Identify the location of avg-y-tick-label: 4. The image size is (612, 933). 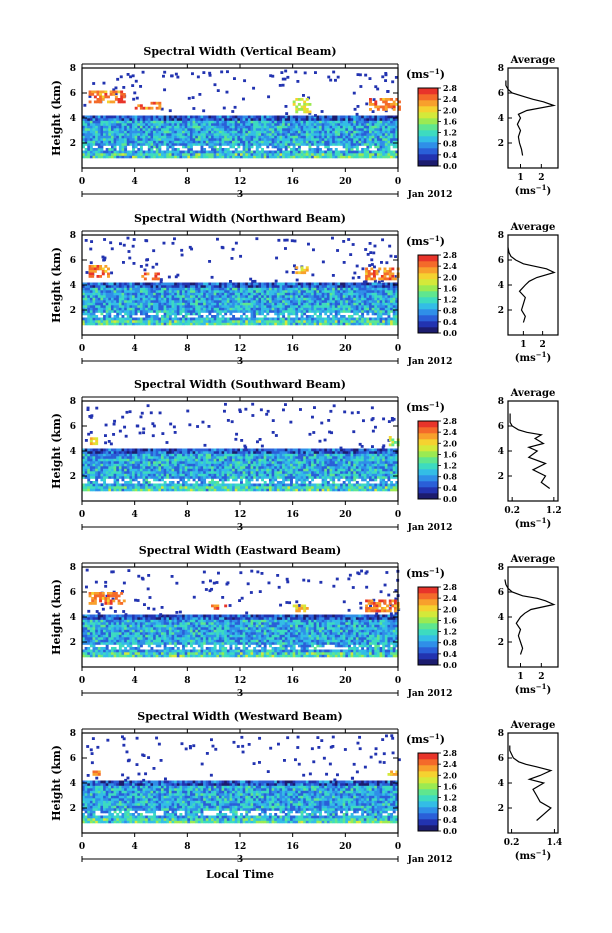
(501, 119).